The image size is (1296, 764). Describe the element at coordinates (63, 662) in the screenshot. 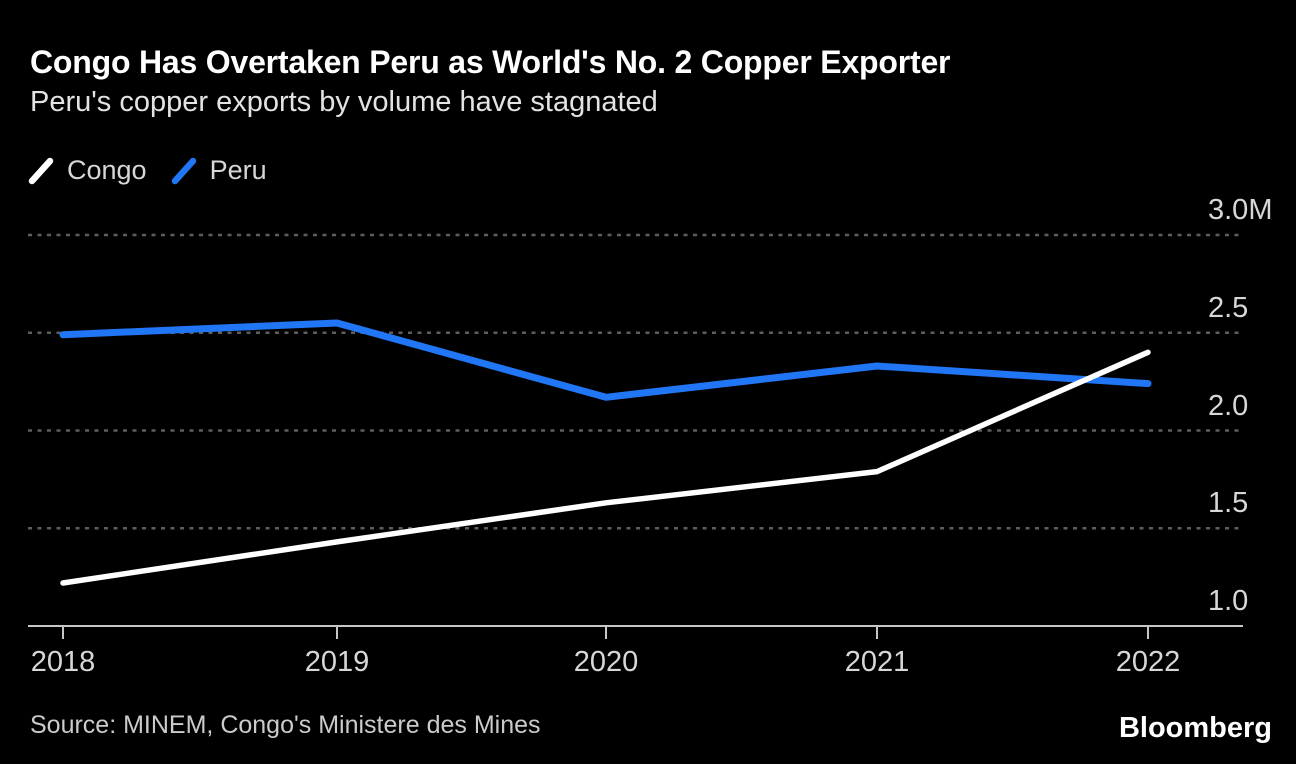

I see `x-tick-label: 2018` at that location.